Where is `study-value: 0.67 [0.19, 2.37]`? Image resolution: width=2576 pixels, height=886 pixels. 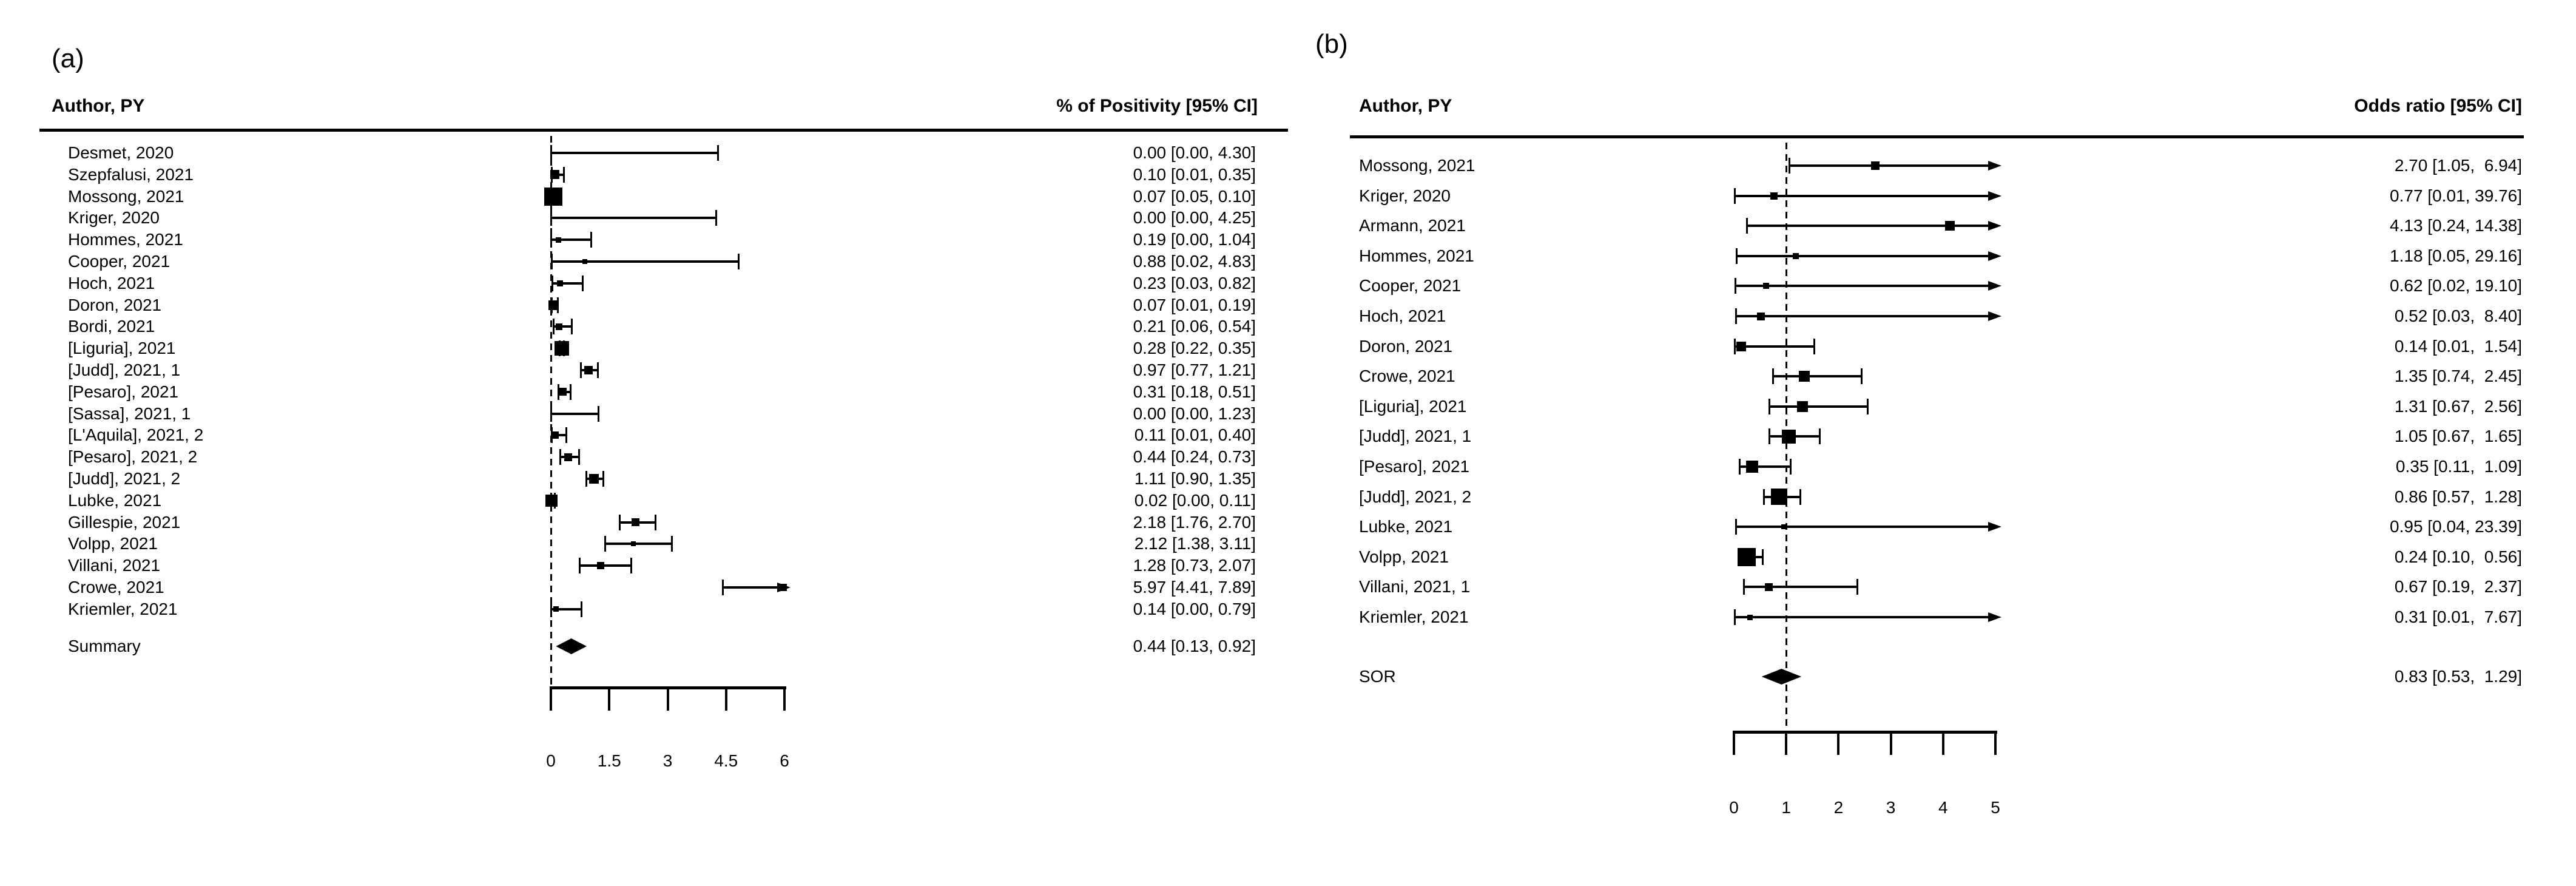
study-value: 0.67 [0.19, 2.37] is located at coordinates (2458, 587).